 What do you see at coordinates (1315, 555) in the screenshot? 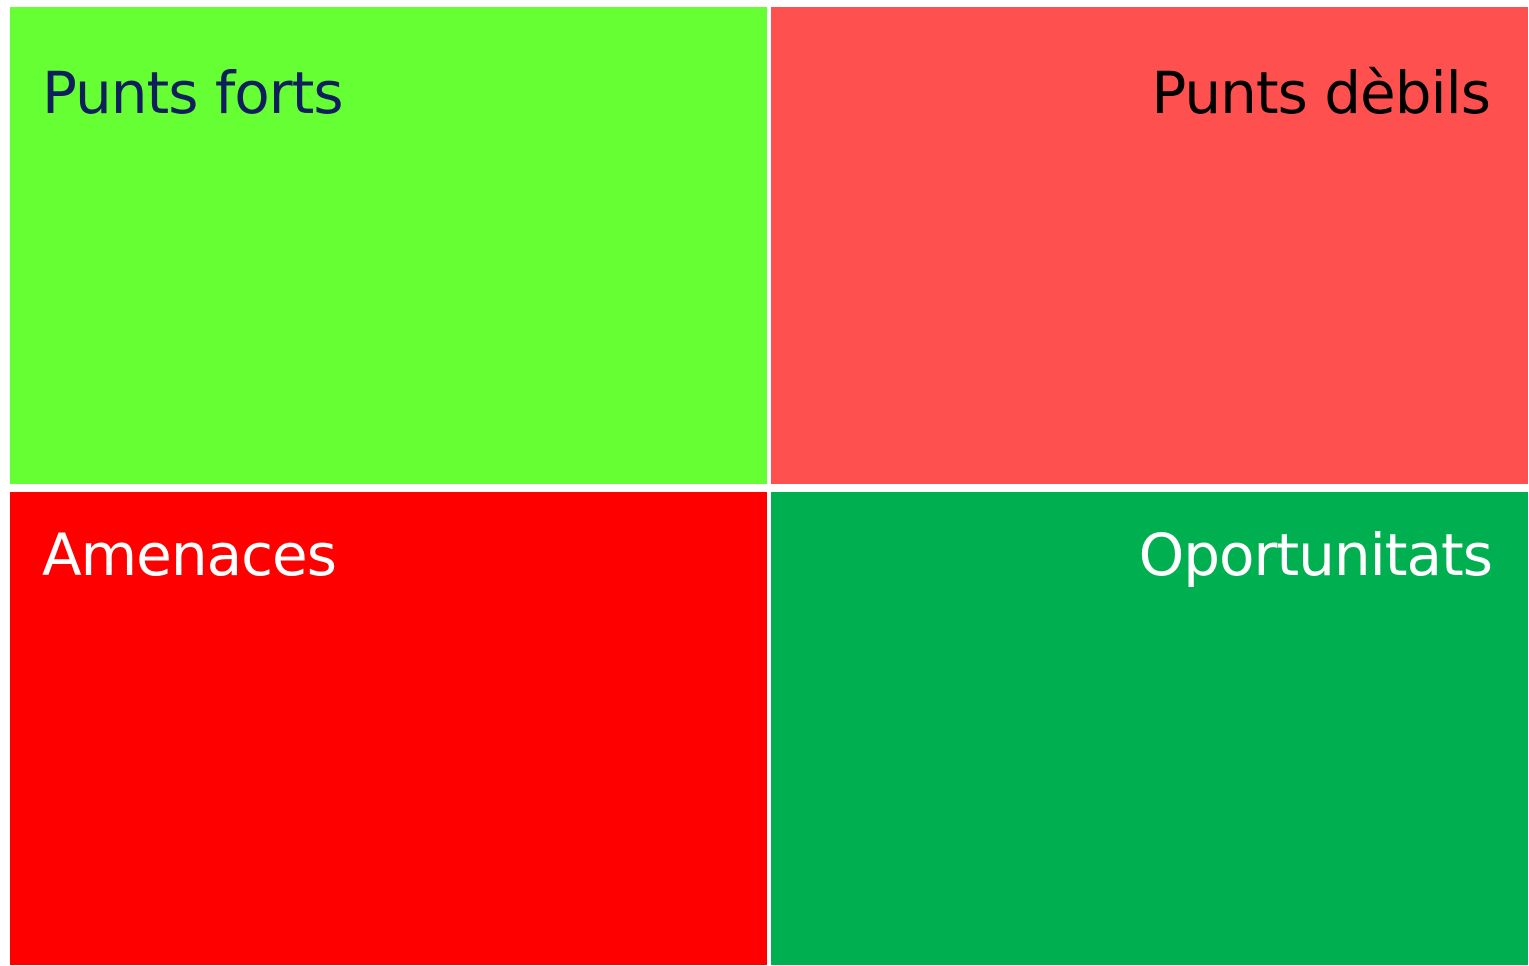
I see `quadrant-label: Oportunitats` at bounding box center [1315, 555].